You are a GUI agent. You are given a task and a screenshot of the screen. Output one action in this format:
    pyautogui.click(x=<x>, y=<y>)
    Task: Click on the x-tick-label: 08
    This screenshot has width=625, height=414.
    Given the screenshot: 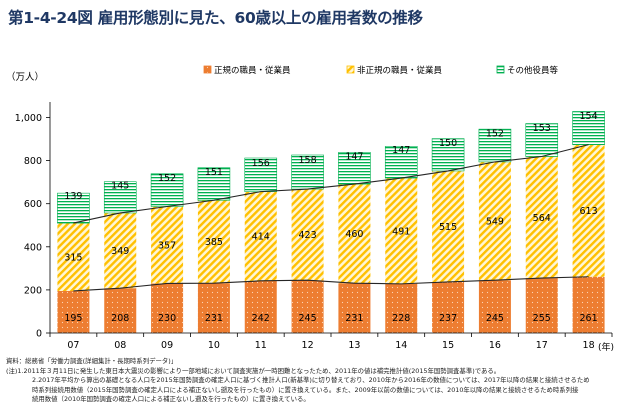 What is the action you would take?
    pyautogui.click(x=120, y=345)
    